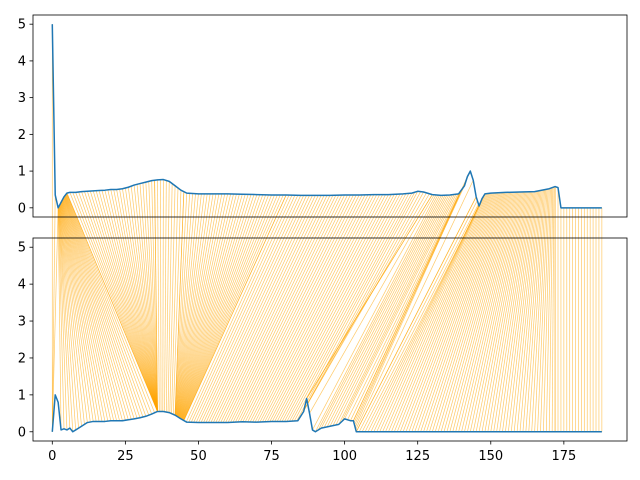 This screenshot has width=640, height=480. I want to click on top-ytick-label: 0, so click(22, 208).